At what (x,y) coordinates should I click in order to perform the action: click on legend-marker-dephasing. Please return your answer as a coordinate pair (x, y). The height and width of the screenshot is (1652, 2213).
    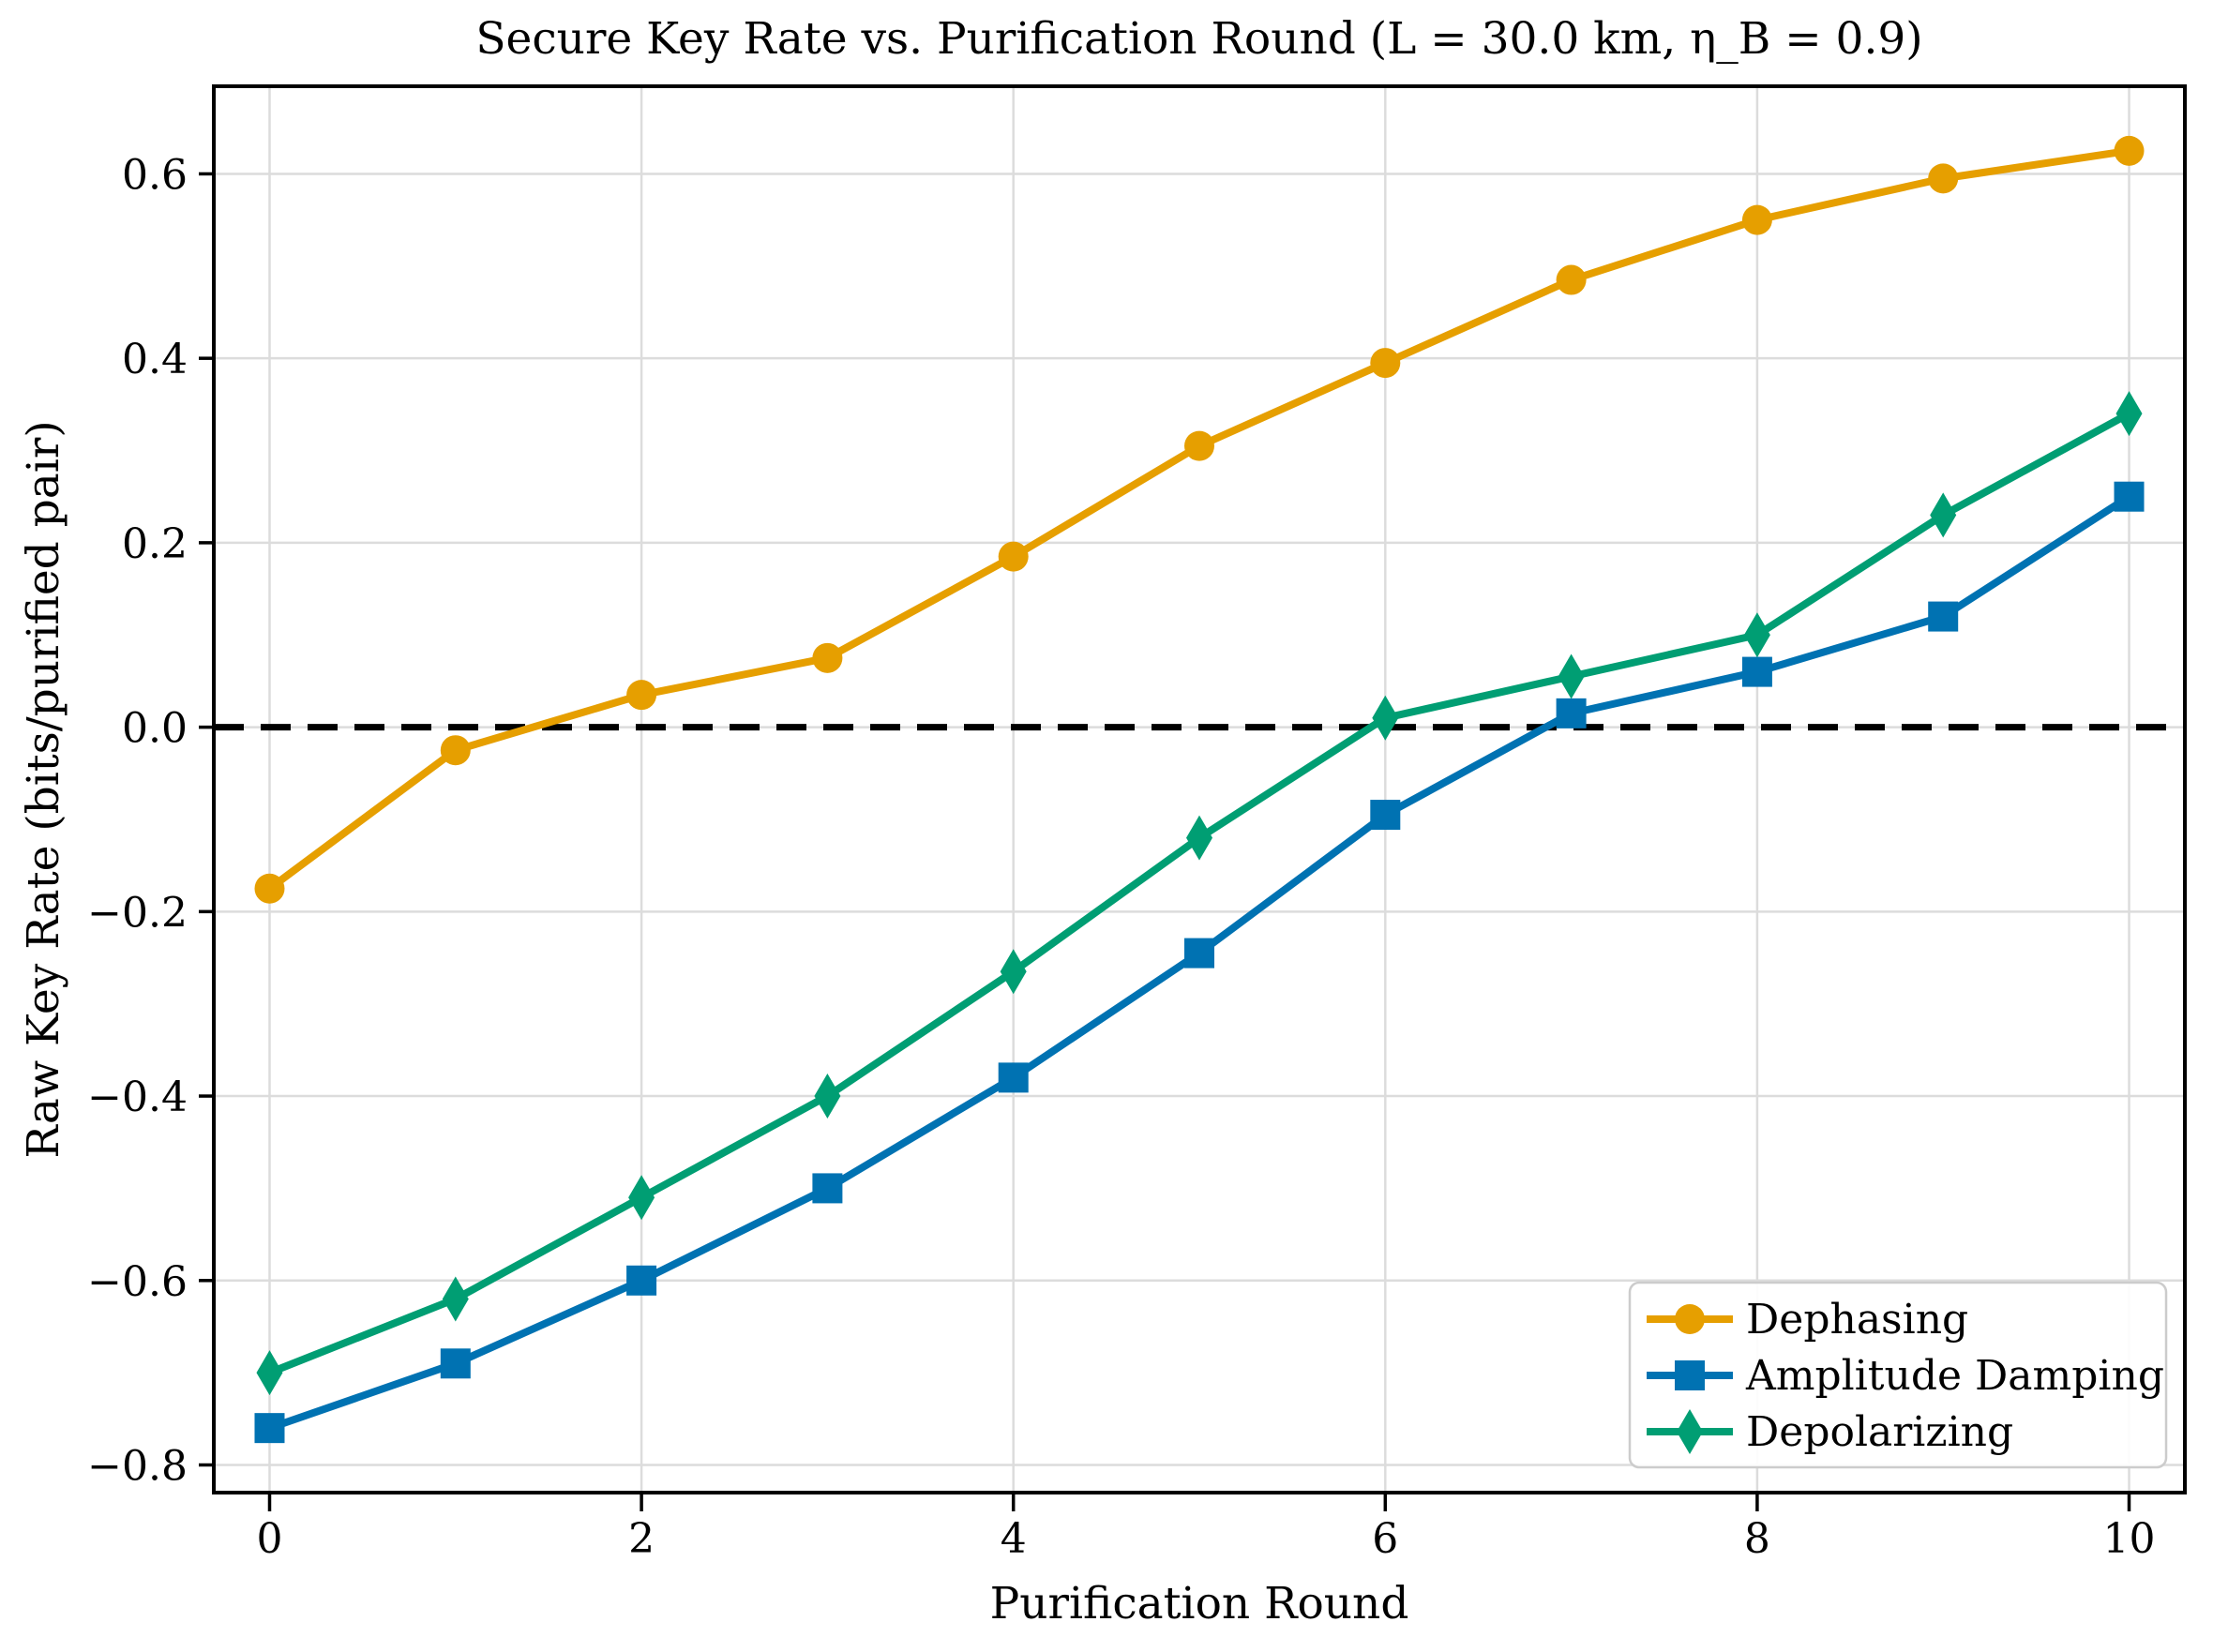
    Looking at the image, I should click on (1690, 1319).